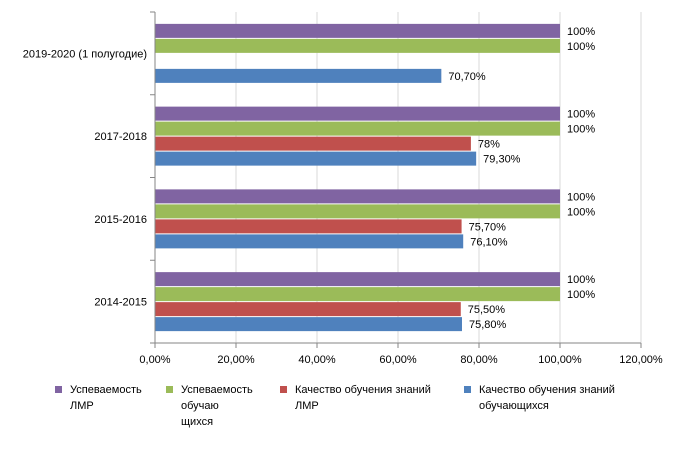 This screenshot has height=453, width=676. What do you see at coordinates (317, 360) in the screenshot?
I see `x-tick-label: 40,00%` at bounding box center [317, 360].